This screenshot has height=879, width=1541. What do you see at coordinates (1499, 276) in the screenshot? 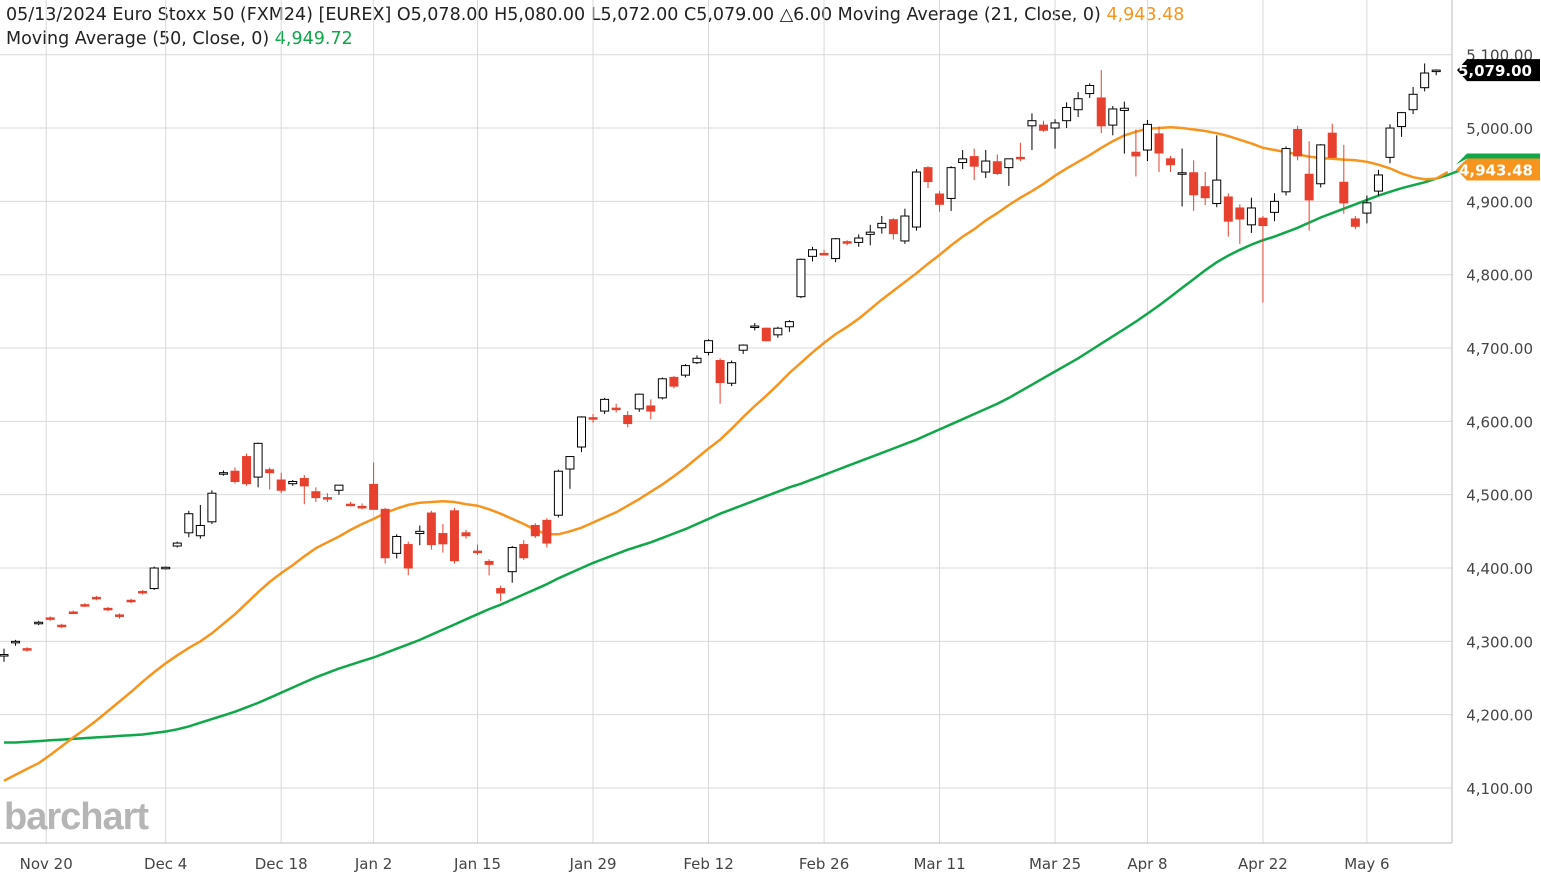
I see `y-tick-label: 4,800.00` at bounding box center [1499, 276].